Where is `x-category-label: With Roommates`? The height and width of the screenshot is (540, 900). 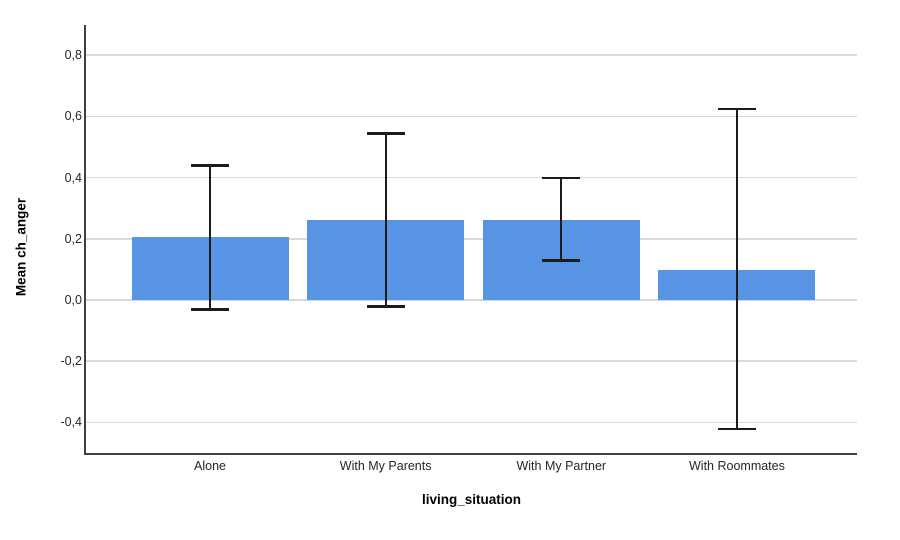 x-category-label: With Roommates is located at coordinates (737, 466).